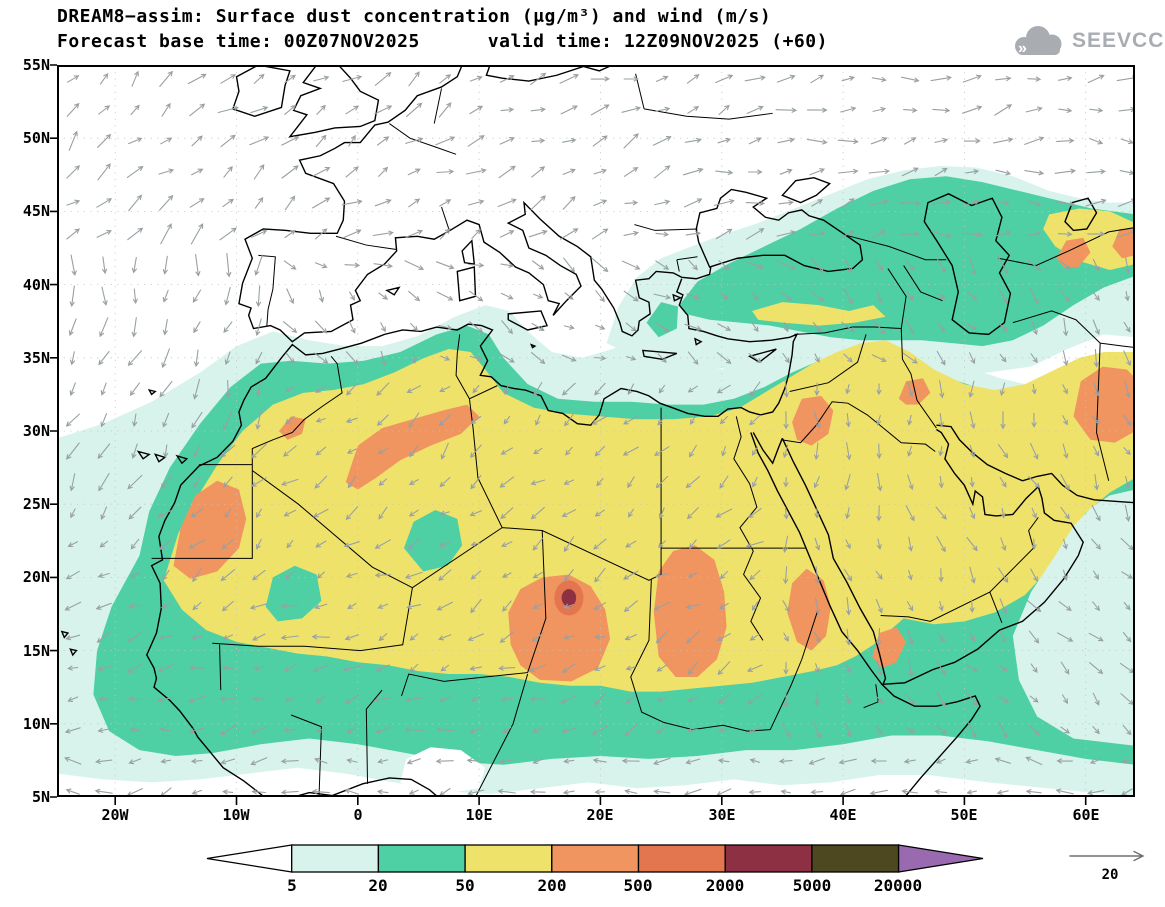 This screenshot has width=1165, height=907. What do you see at coordinates (662, 320) in the screenshot?
I see `dust-region-20-50-aegean` at bounding box center [662, 320].